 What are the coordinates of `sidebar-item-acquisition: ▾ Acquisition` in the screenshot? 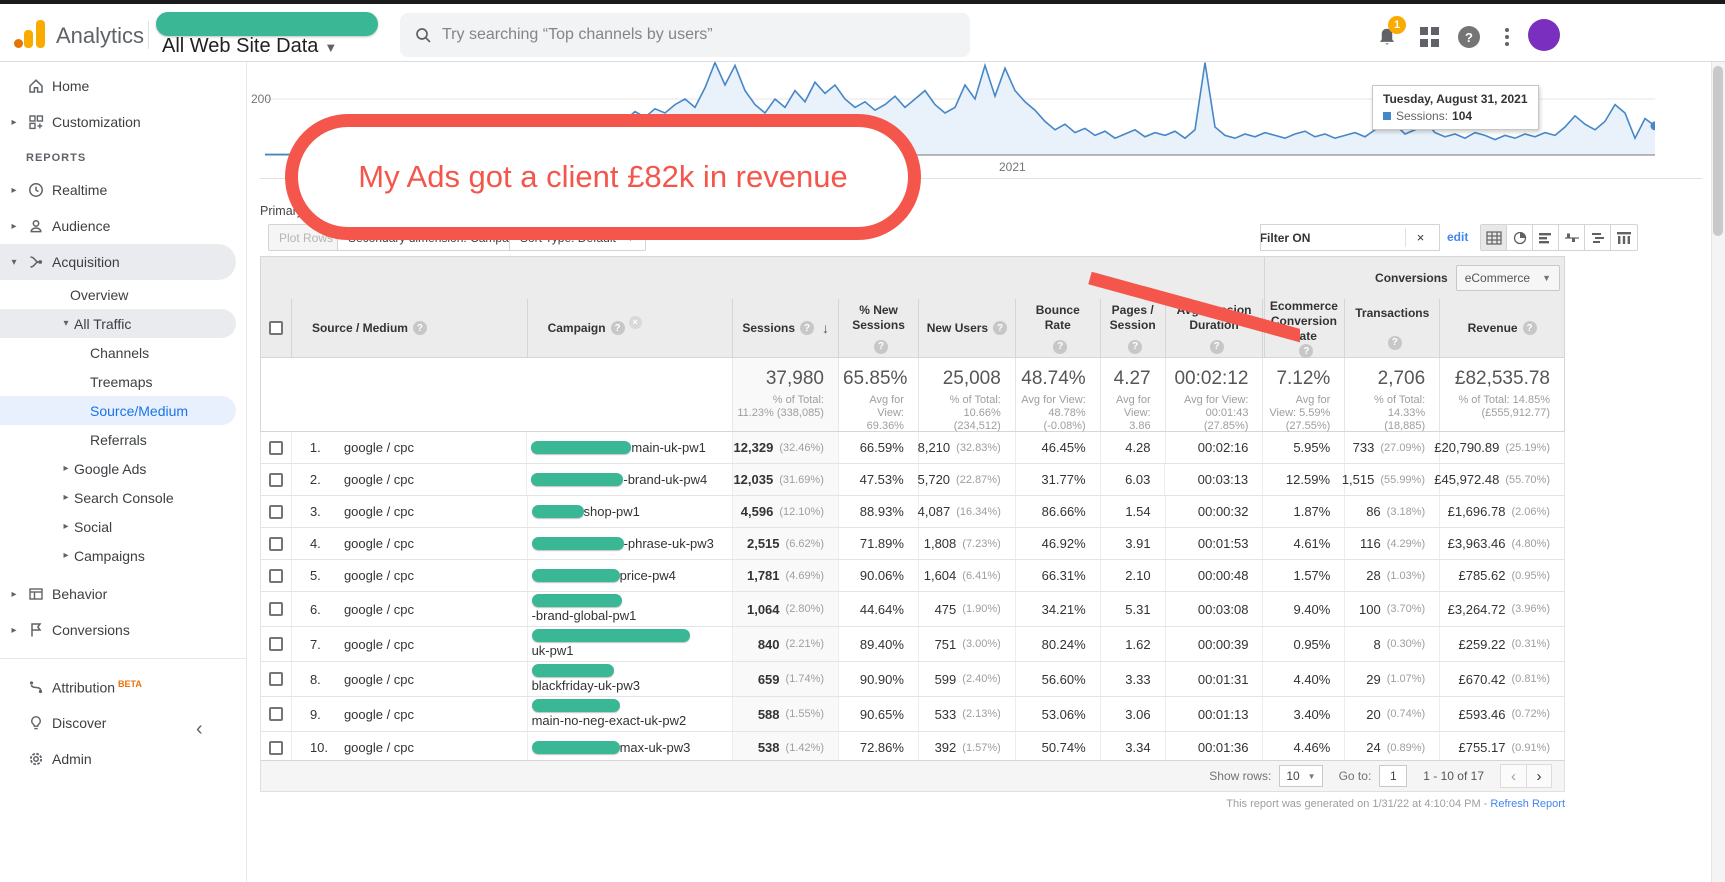 It's located at (118, 262).